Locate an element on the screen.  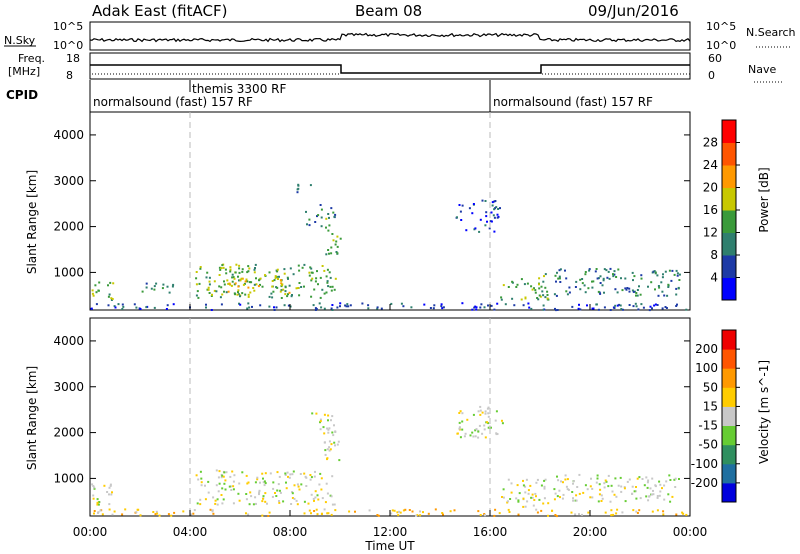
power-ytick-label: 4000 is located at coordinates (68, 135).